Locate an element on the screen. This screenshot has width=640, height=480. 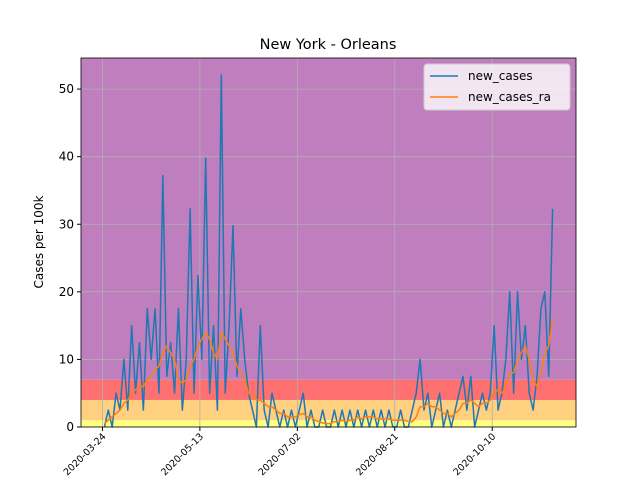
y-tick-label: 50 is located at coordinates (66, 89).